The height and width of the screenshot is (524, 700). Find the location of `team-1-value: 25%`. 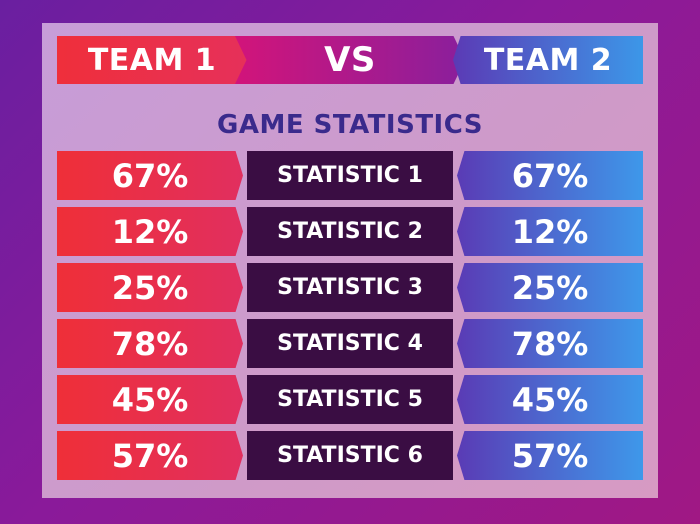

team-1-value: 25% is located at coordinates (150, 287).